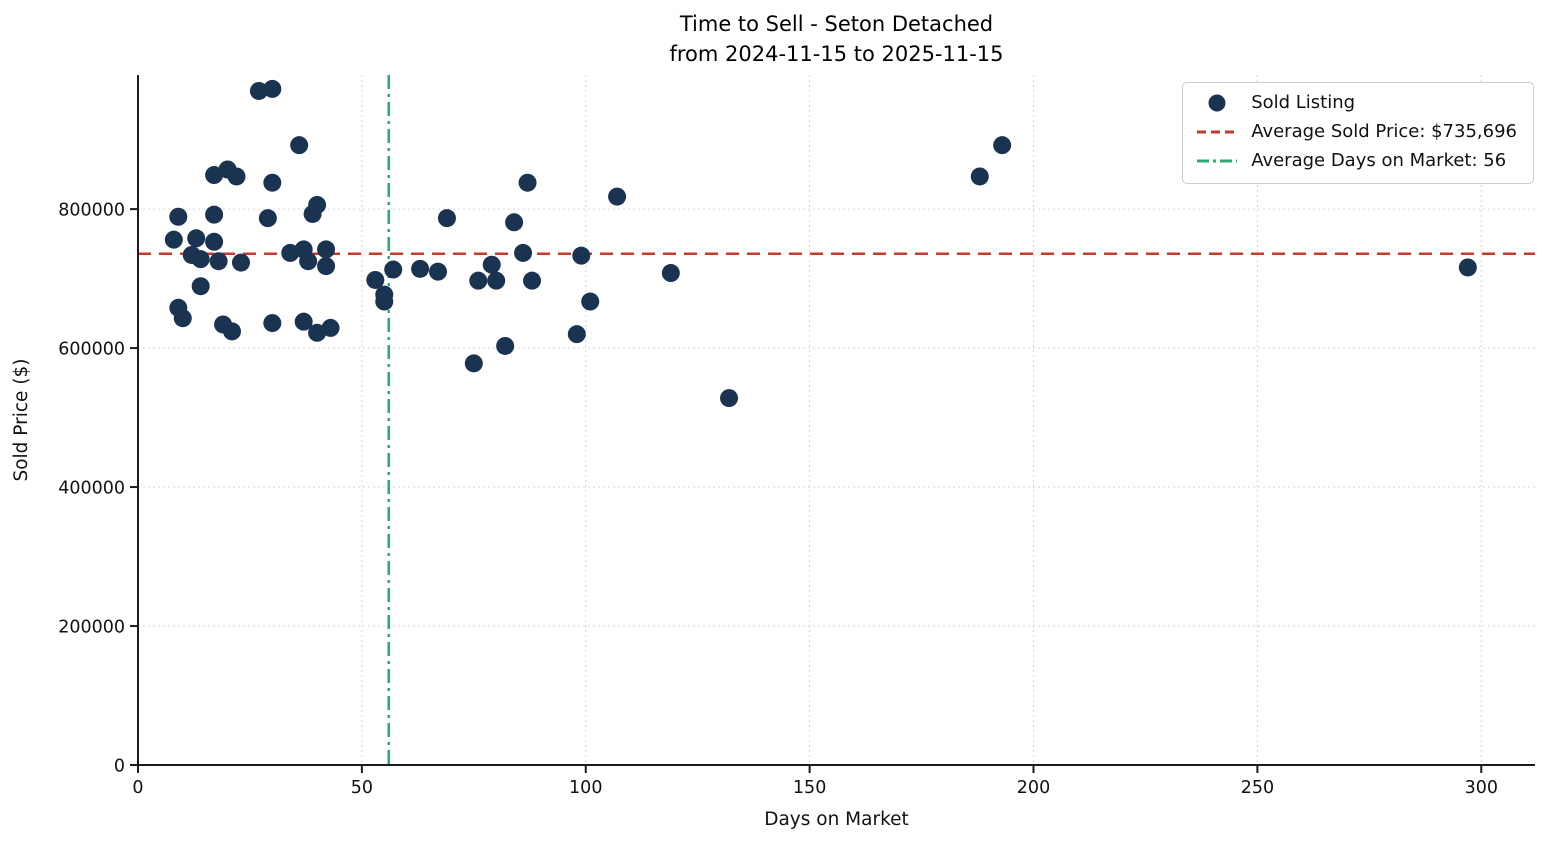 The width and height of the screenshot is (1547, 845). Describe the element at coordinates (1257, 788) in the screenshot. I see `x-tick-label: 250` at that location.